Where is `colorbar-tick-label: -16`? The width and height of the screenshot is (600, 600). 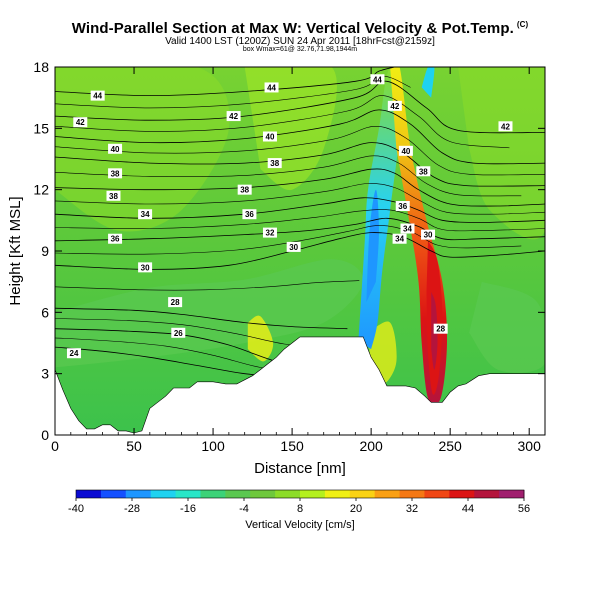
colorbar-tick-label: -16 is located at coordinates (188, 509).